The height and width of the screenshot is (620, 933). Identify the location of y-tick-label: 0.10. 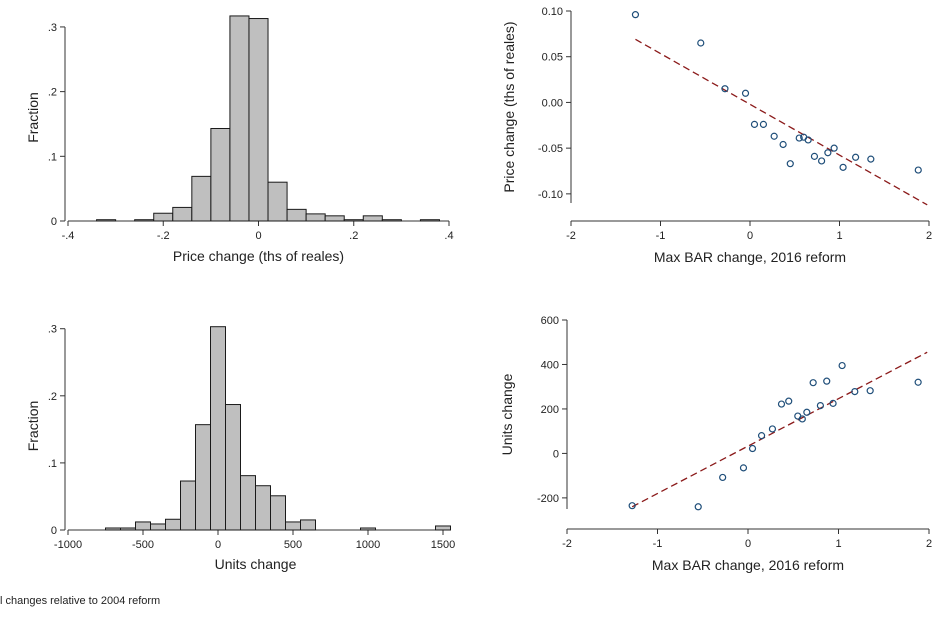
(552, 12).